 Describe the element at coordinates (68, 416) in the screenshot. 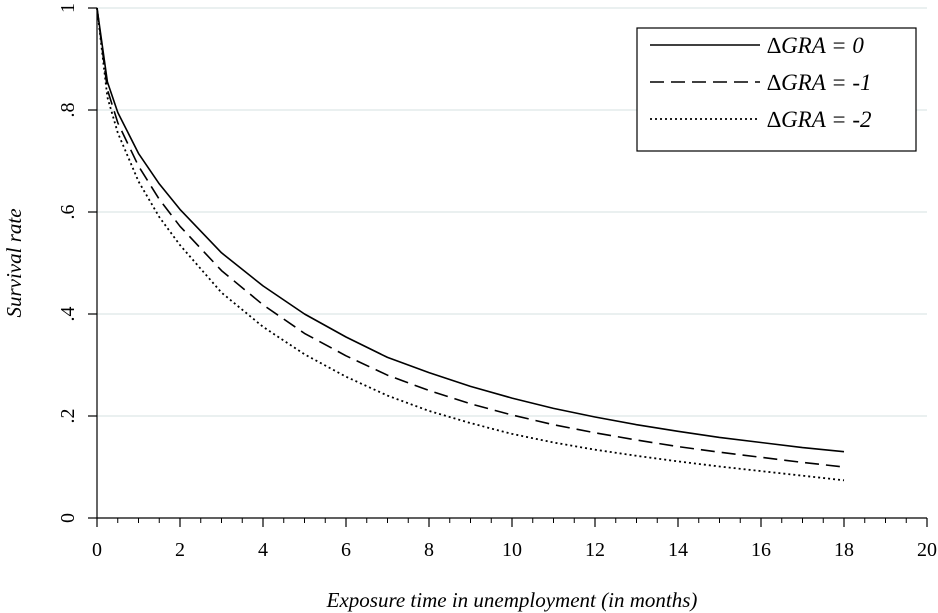

I see `y-tick-label: .2` at that location.